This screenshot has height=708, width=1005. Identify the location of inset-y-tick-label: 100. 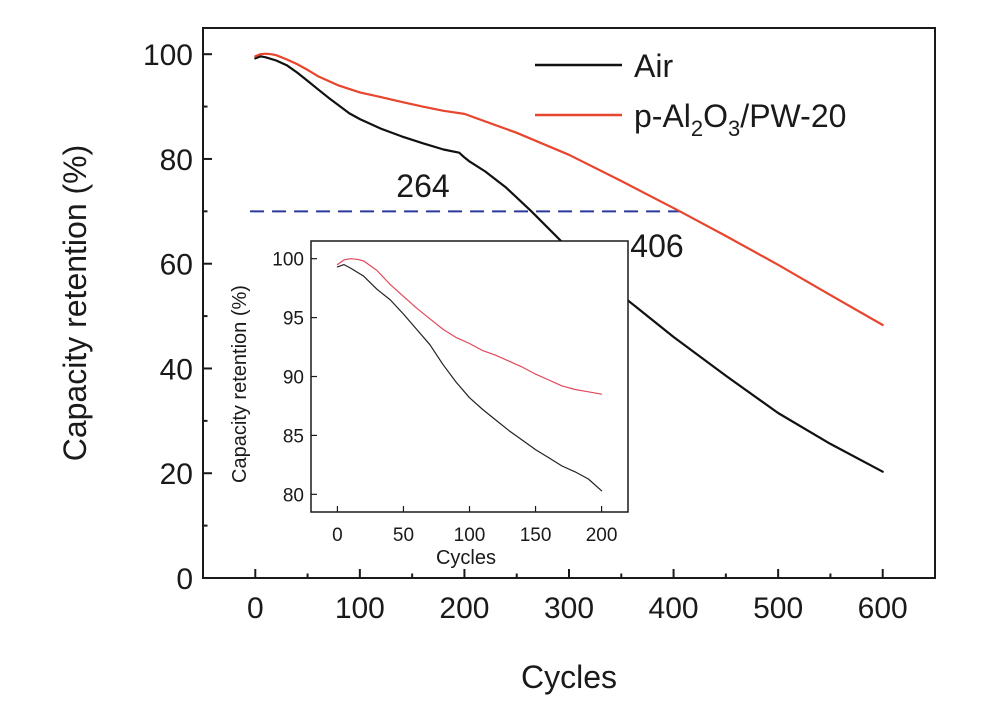
(288, 260).